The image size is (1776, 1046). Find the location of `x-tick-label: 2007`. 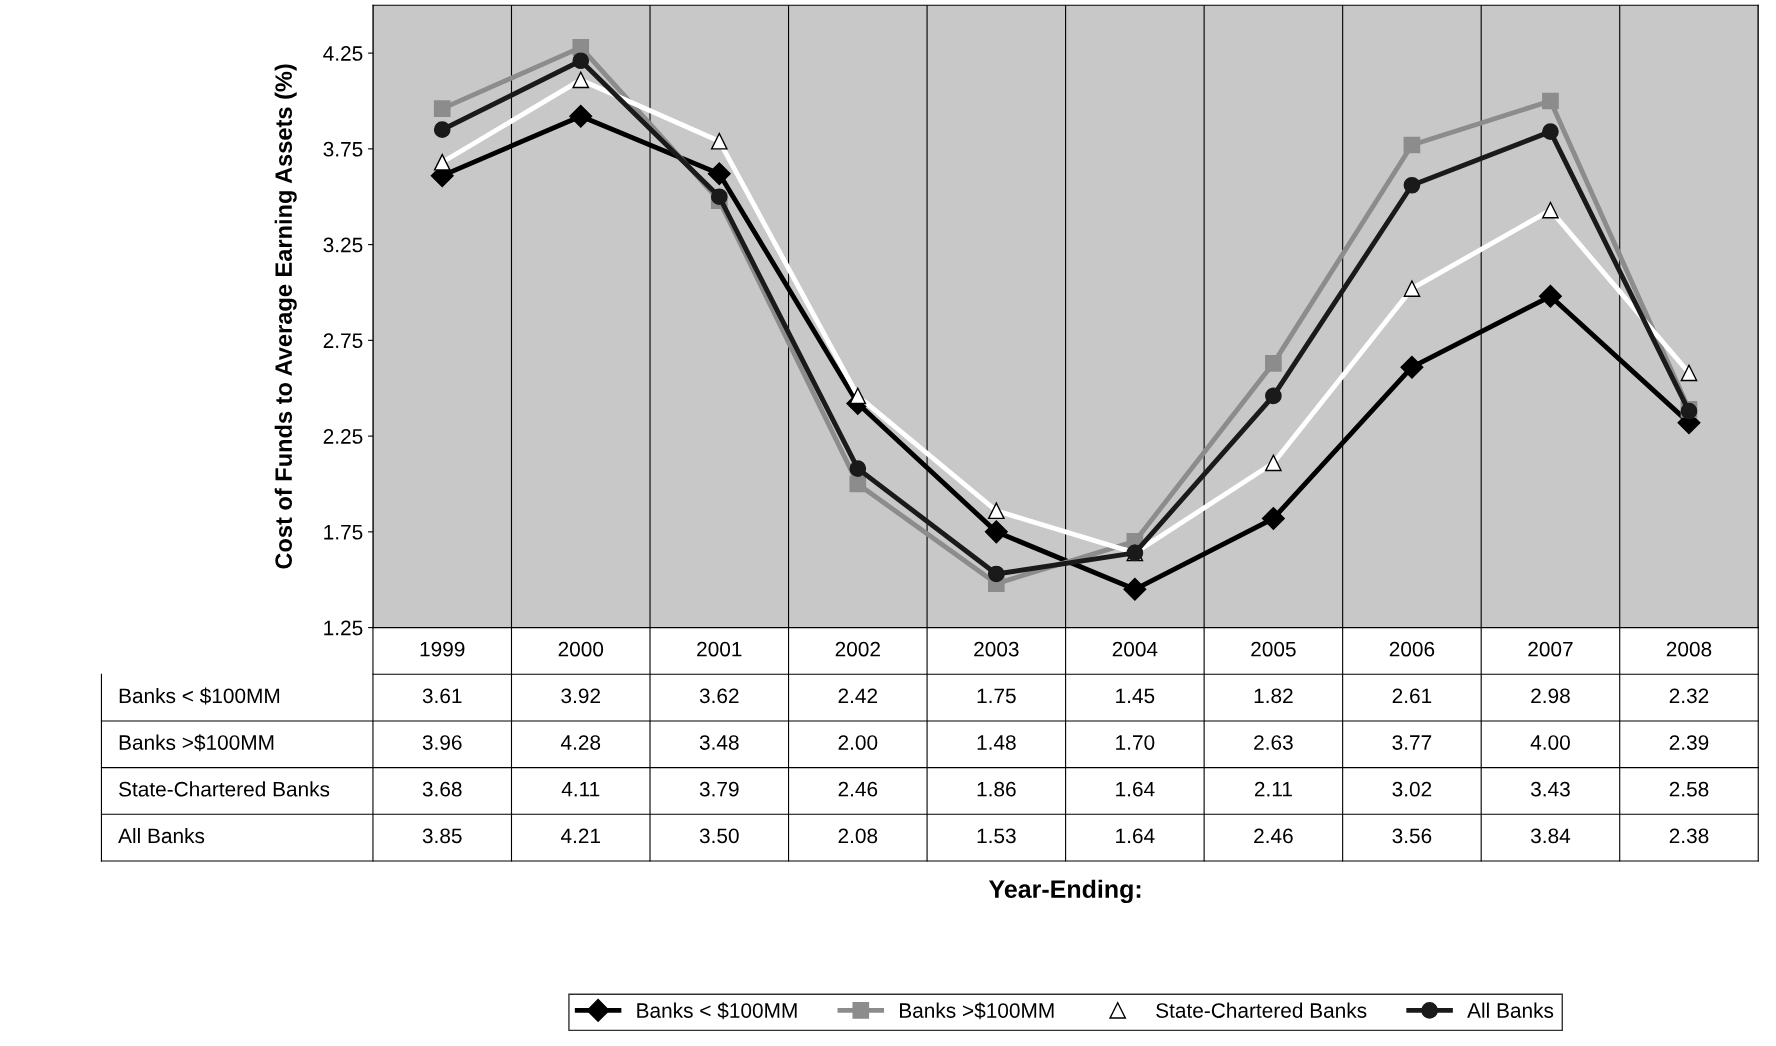

x-tick-label: 2007 is located at coordinates (1550, 649).